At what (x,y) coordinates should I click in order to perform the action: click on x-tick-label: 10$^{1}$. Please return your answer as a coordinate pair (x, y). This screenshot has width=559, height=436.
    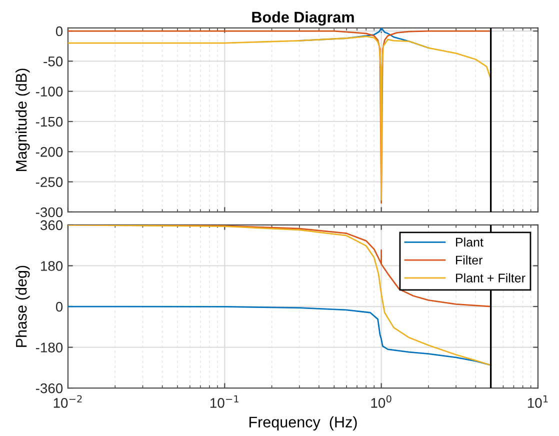
    Looking at the image, I should click on (538, 401).